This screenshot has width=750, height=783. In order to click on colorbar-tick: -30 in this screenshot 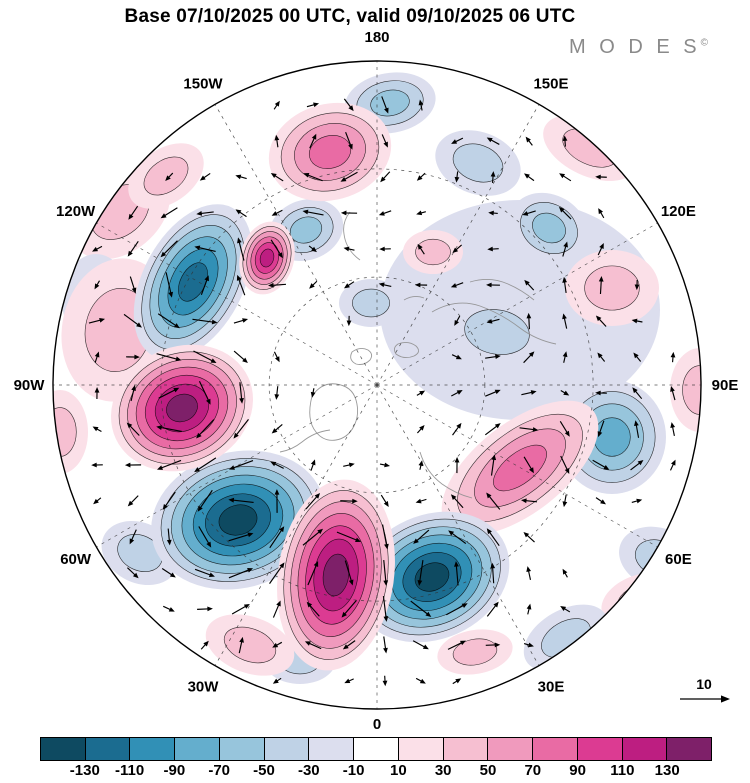, I will do `click(308, 770)`.